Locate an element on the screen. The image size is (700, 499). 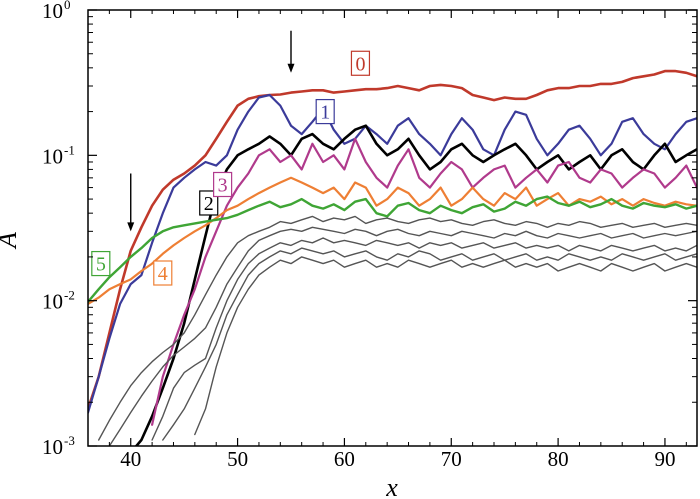
series-label-text: 0 is located at coordinates (360, 64).